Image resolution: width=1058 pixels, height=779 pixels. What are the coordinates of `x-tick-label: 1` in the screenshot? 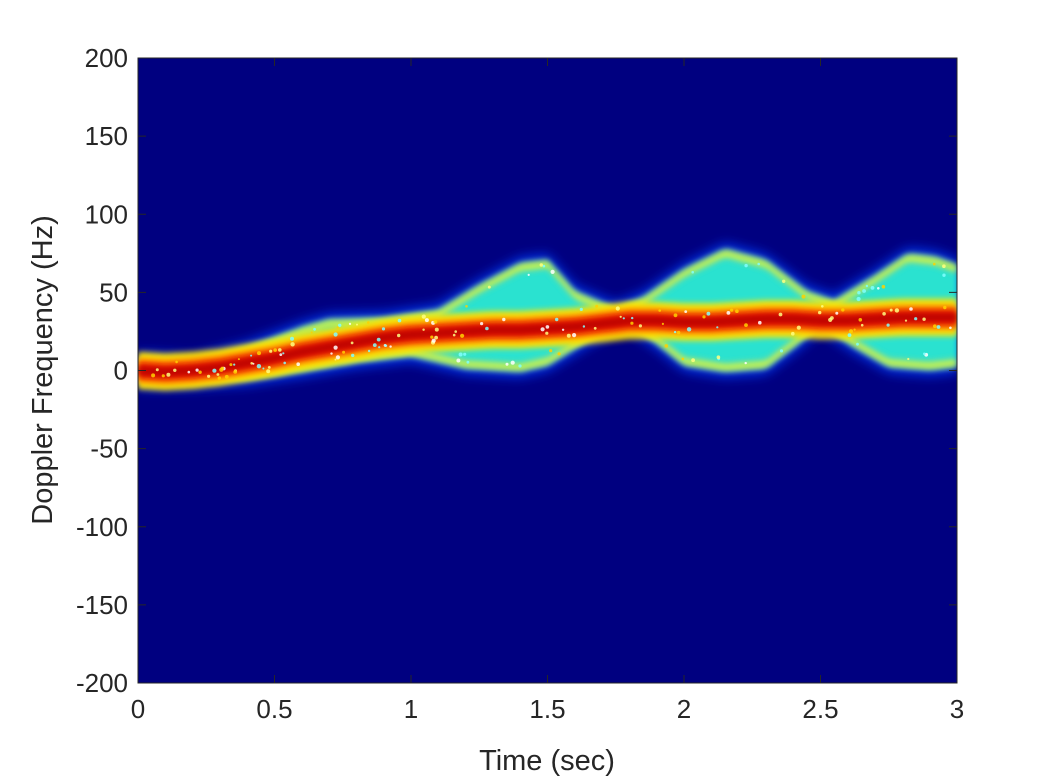 It's located at (411, 709).